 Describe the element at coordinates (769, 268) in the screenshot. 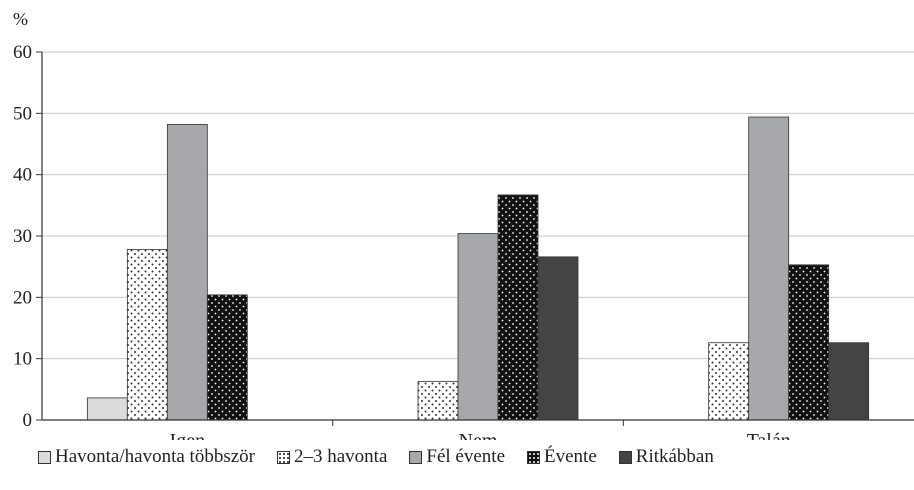

I see `bar-f-l-vente-talán` at that location.